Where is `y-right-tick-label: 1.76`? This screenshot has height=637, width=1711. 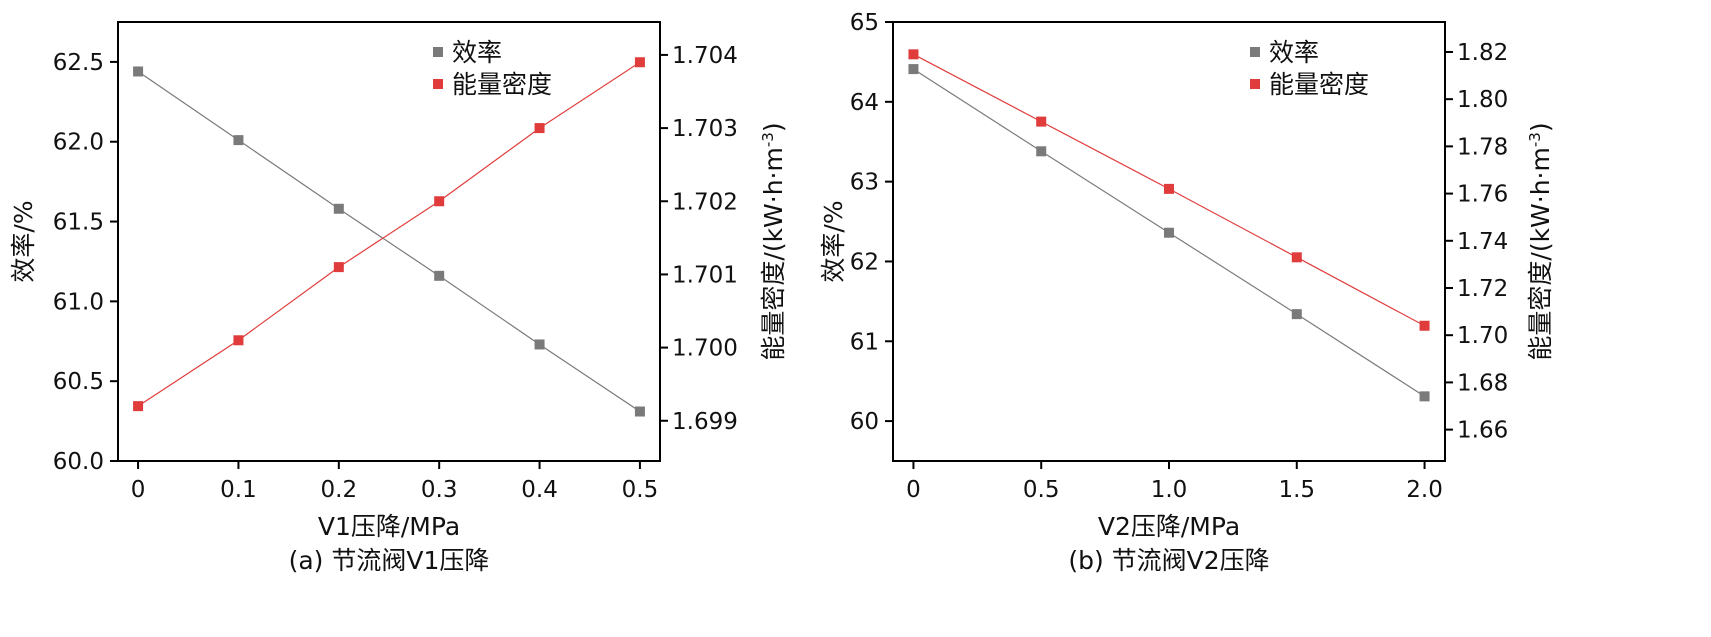 y-right-tick-label: 1.76 is located at coordinates (1482, 195).